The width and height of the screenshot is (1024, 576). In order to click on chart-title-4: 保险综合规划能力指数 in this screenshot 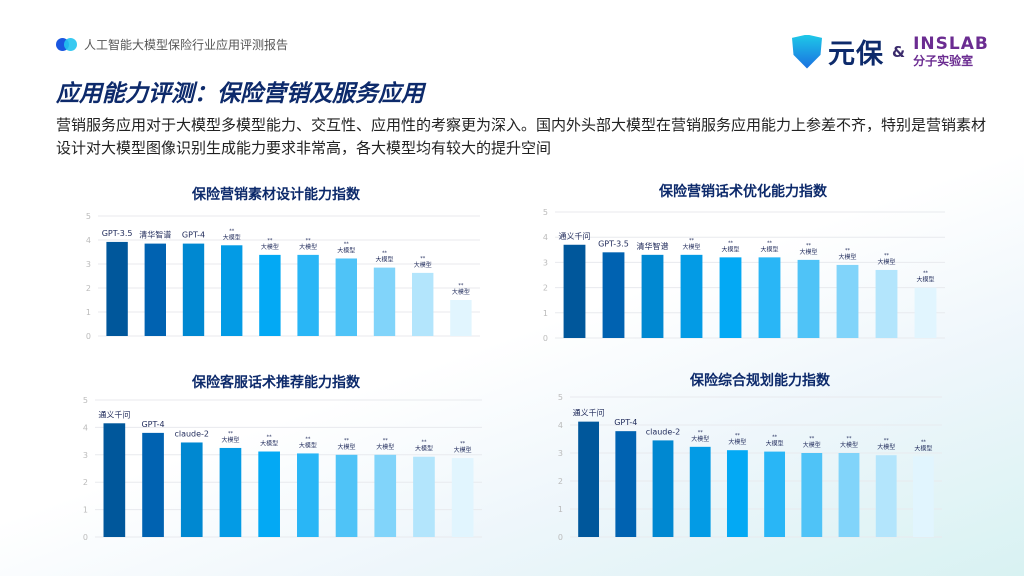, I will do `click(760, 381)`.